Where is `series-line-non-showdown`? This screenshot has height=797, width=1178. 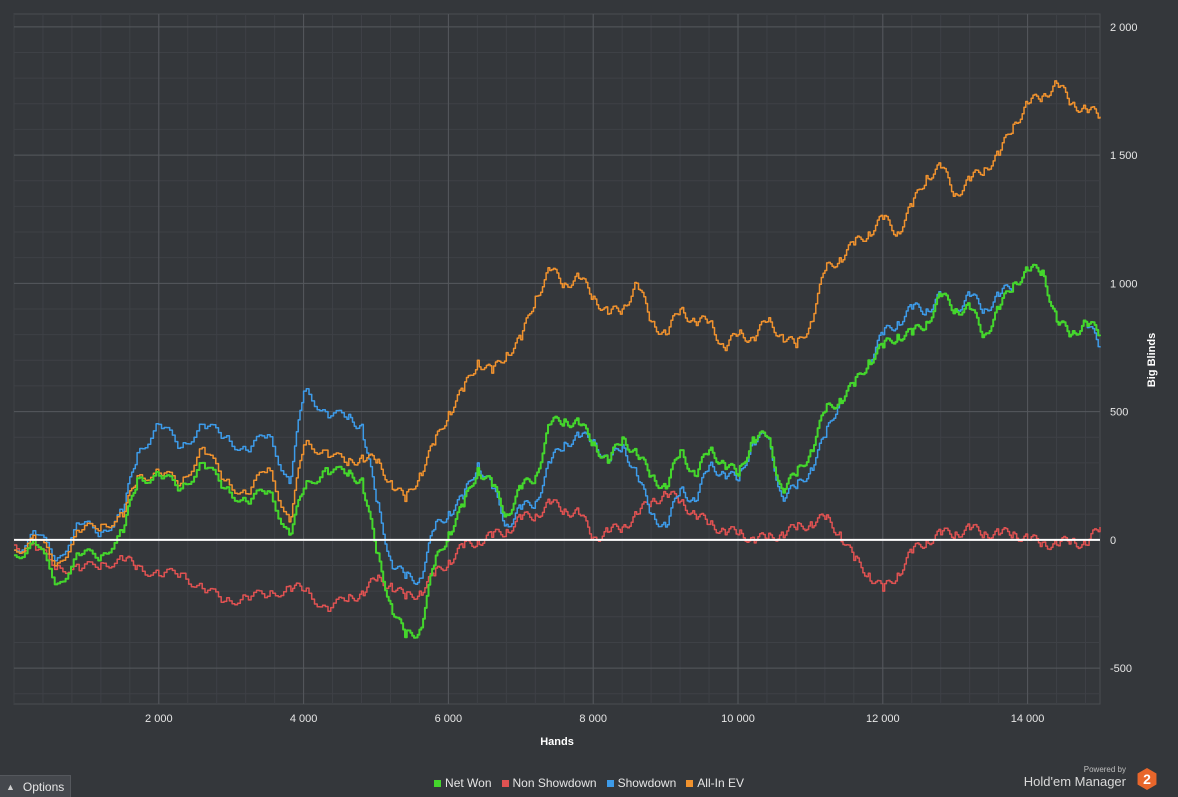
series-line-non-showdown is located at coordinates (557, 551).